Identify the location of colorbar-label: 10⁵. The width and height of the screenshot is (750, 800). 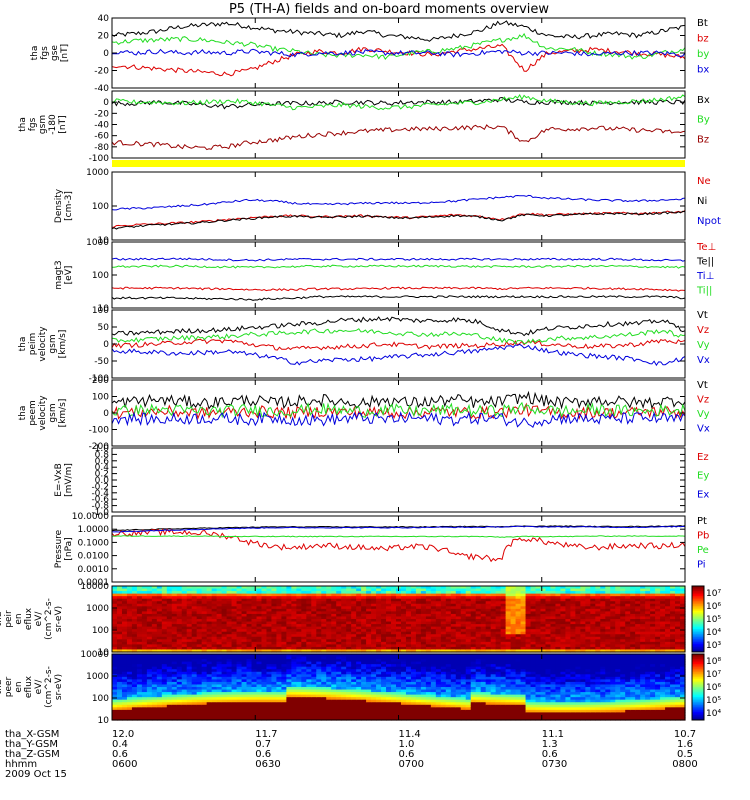
(713, 620).